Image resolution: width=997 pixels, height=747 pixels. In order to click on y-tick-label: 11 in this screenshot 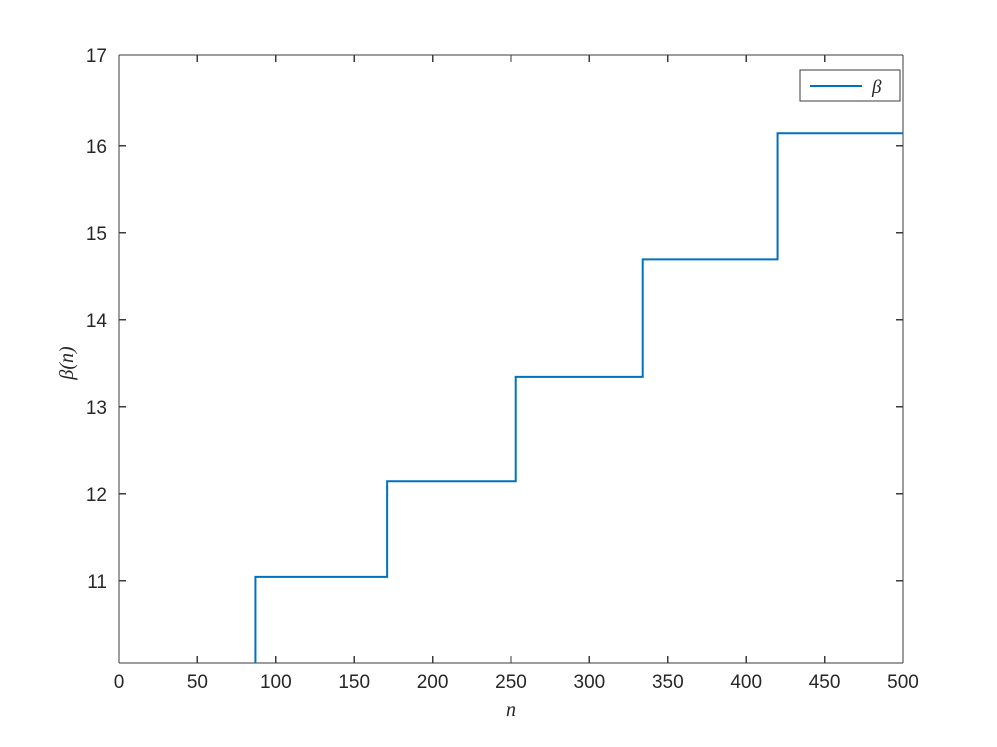, I will do `click(97, 582)`.